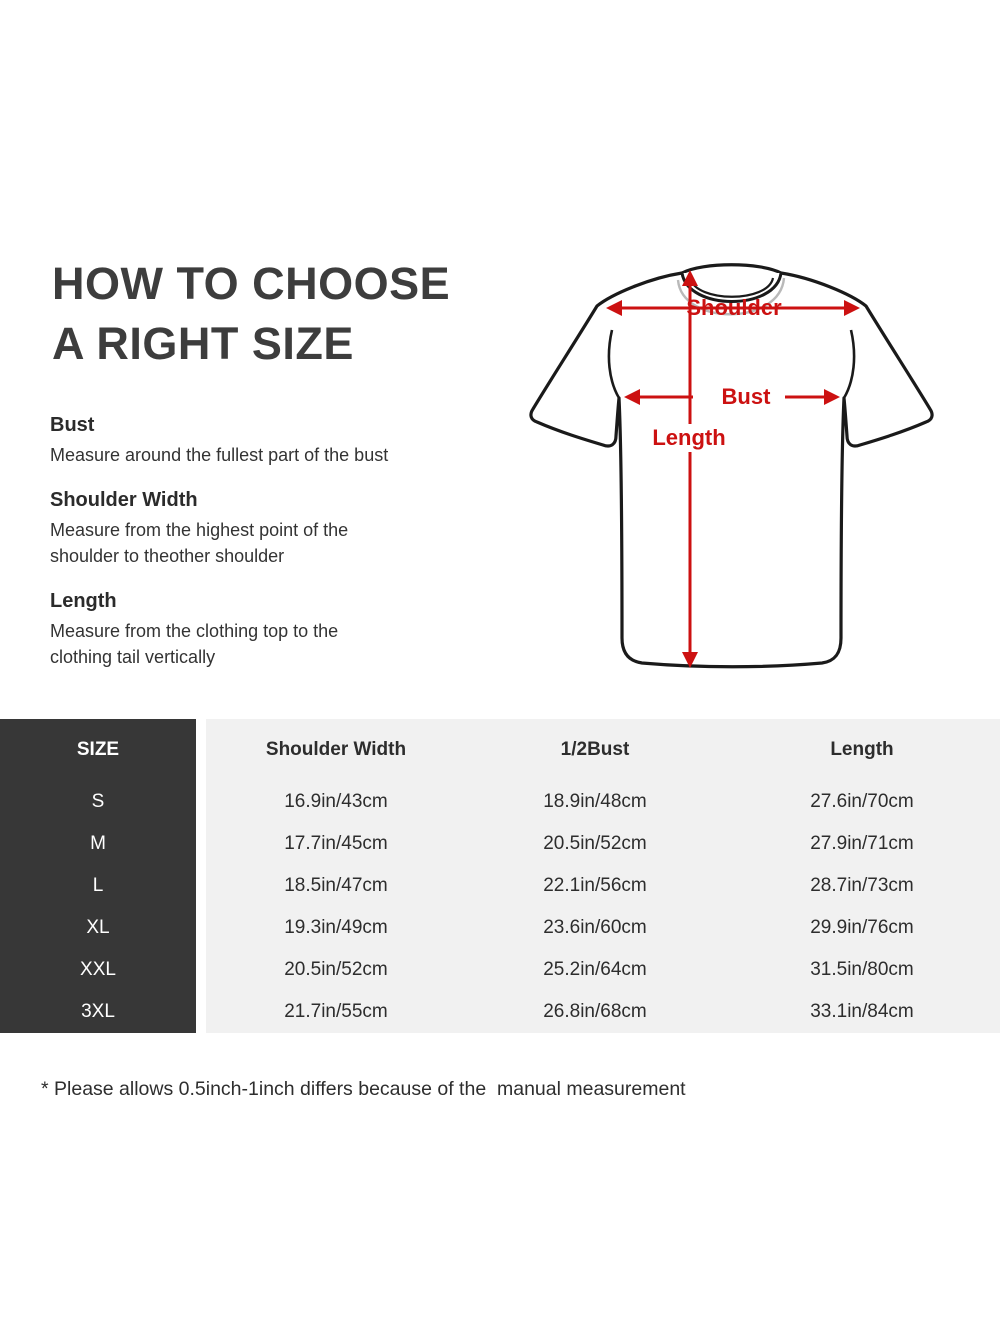 This screenshot has width=1000, height=1333. Describe the element at coordinates (862, 1012) in the screenshot. I see `cell-length: 33.1in/84cm` at that location.